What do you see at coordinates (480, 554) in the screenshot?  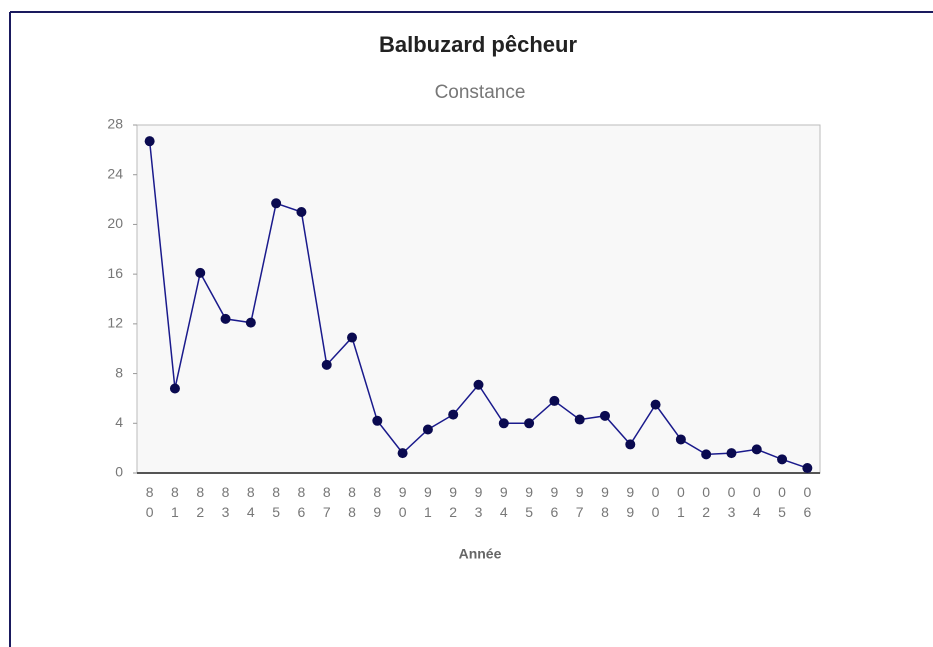 I see `x-axis-label: Année` at bounding box center [480, 554].